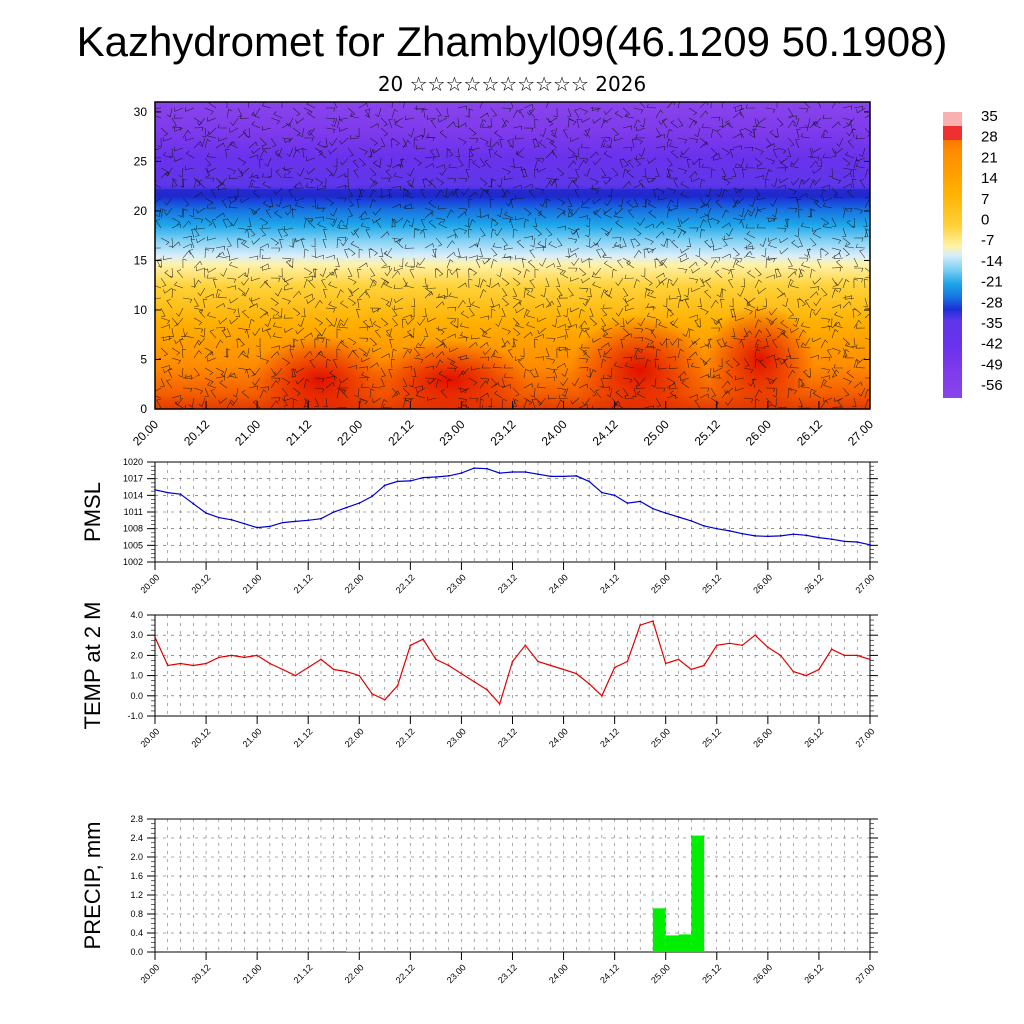 This screenshot has width=1024, height=1024. What do you see at coordinates (141, 310) in the screenshot?
I see `y-tick-label: 10` at bounding box center [141, 310].